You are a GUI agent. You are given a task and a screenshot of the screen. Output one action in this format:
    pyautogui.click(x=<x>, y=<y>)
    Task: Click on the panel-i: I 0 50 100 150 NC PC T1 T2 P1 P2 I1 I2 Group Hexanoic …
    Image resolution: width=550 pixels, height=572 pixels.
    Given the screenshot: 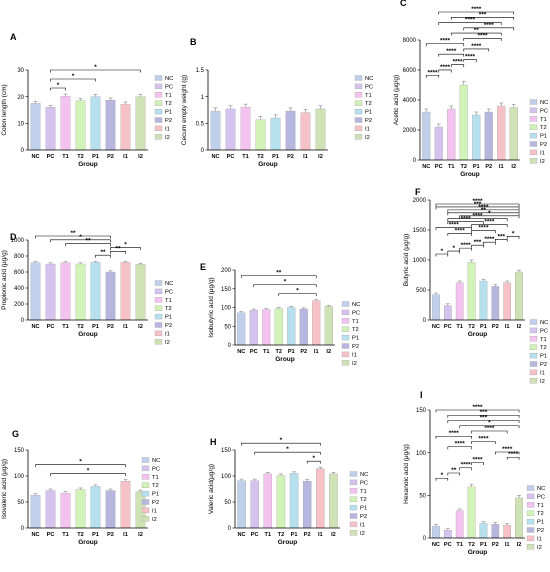 What is the action you would take?
    pyautogui.click(x=474, y=473)
    